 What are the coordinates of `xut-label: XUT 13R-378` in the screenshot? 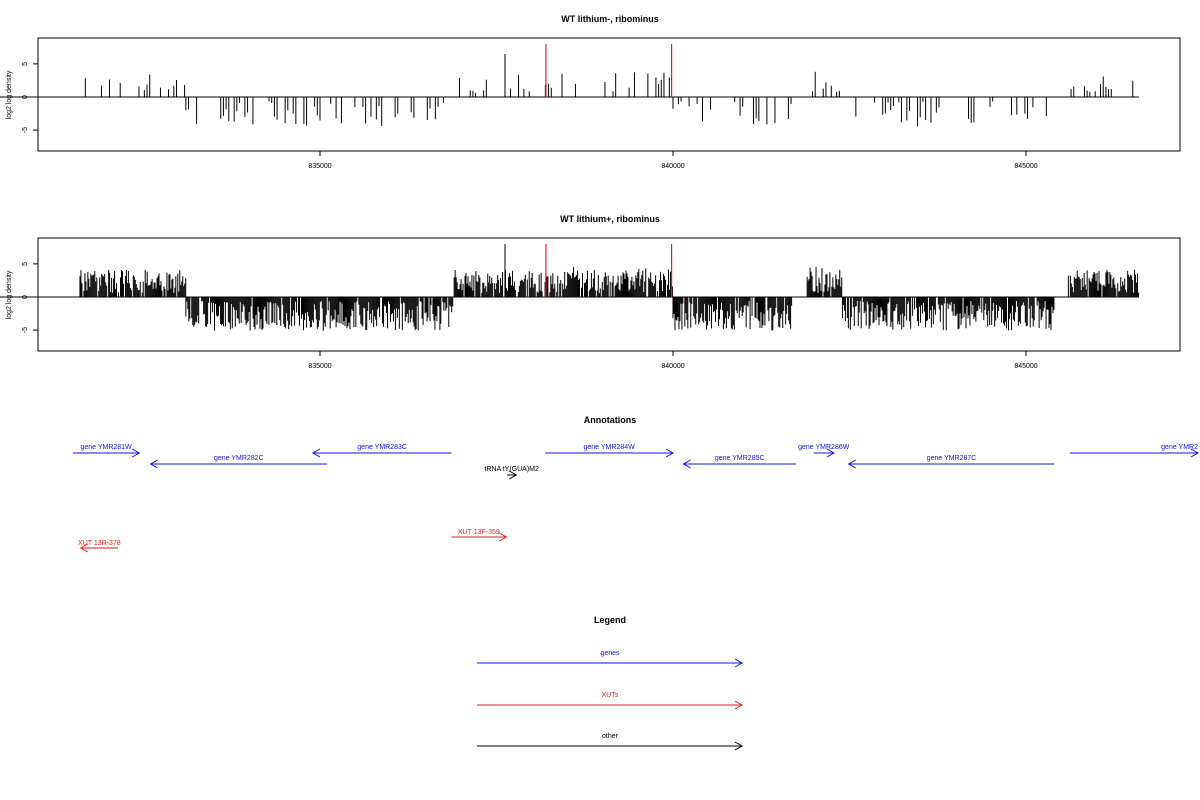 It's located at (99, 543).